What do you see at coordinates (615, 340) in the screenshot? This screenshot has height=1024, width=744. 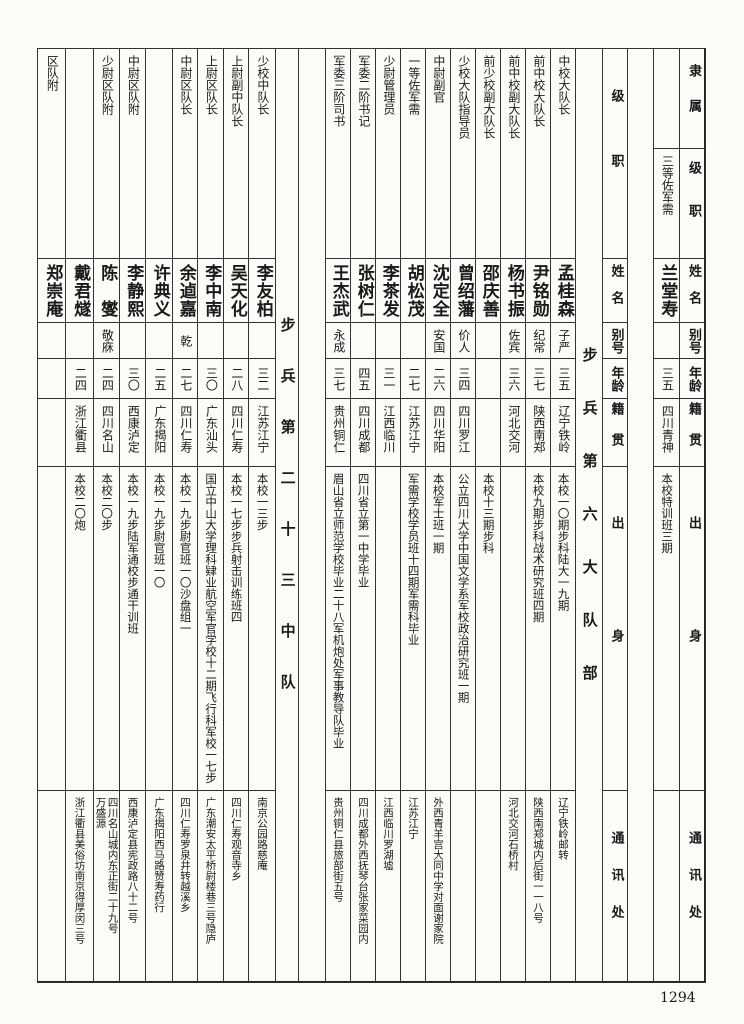 I see `header2-alias: 别号` at bounding box center [615, 340].